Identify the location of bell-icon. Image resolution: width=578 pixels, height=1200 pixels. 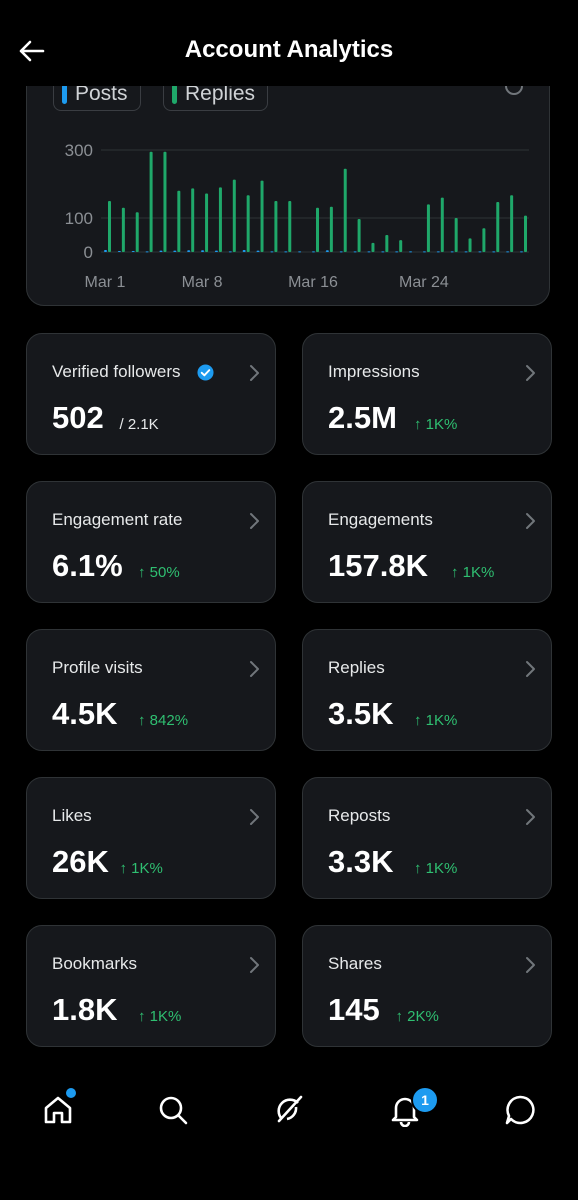
(405, 1112).